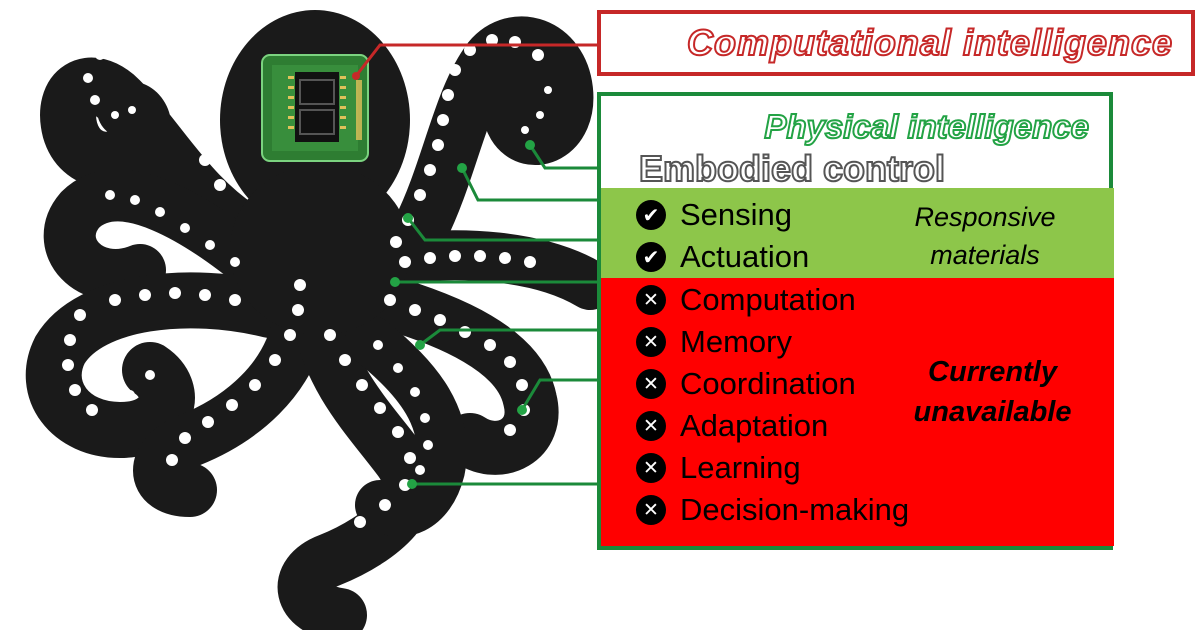  I want to click on capability-label: Sensing, so click(736, 214).